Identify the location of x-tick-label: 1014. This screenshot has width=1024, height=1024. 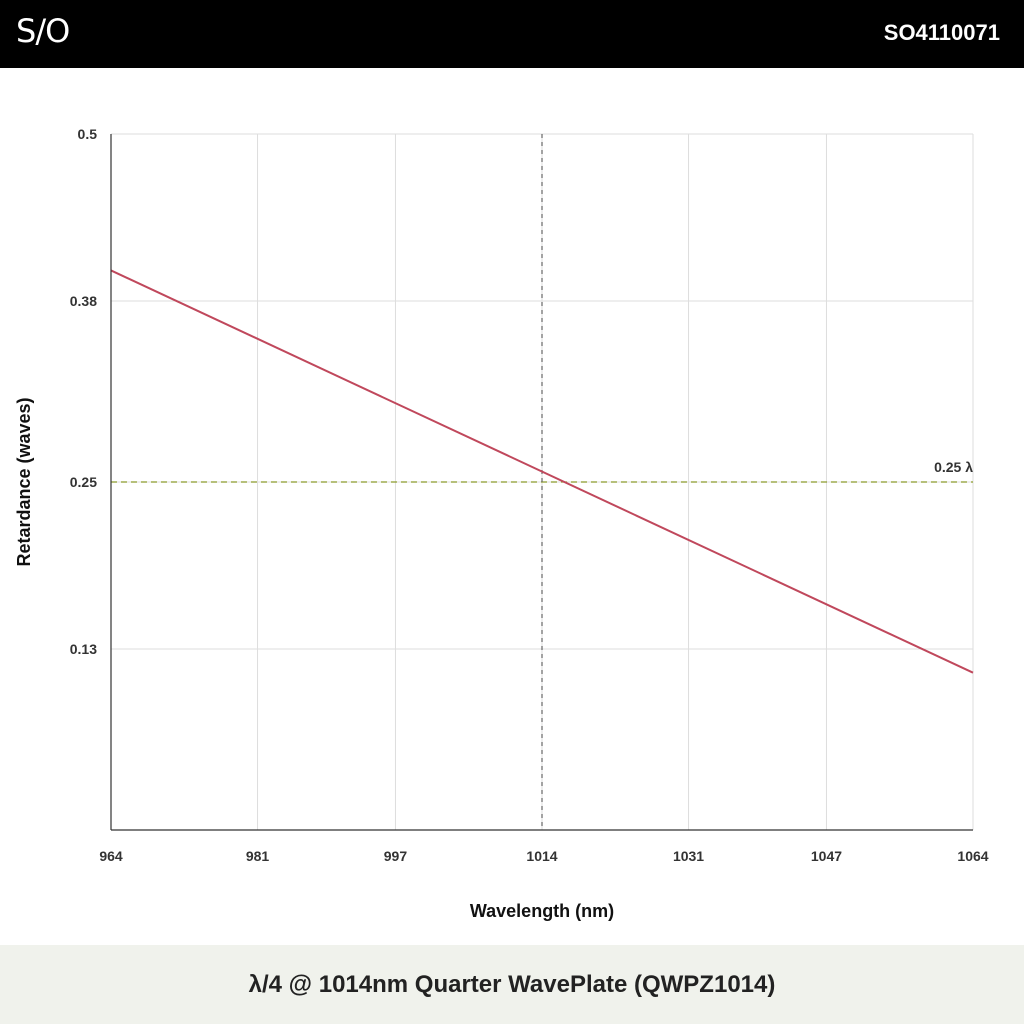
(541, 856).